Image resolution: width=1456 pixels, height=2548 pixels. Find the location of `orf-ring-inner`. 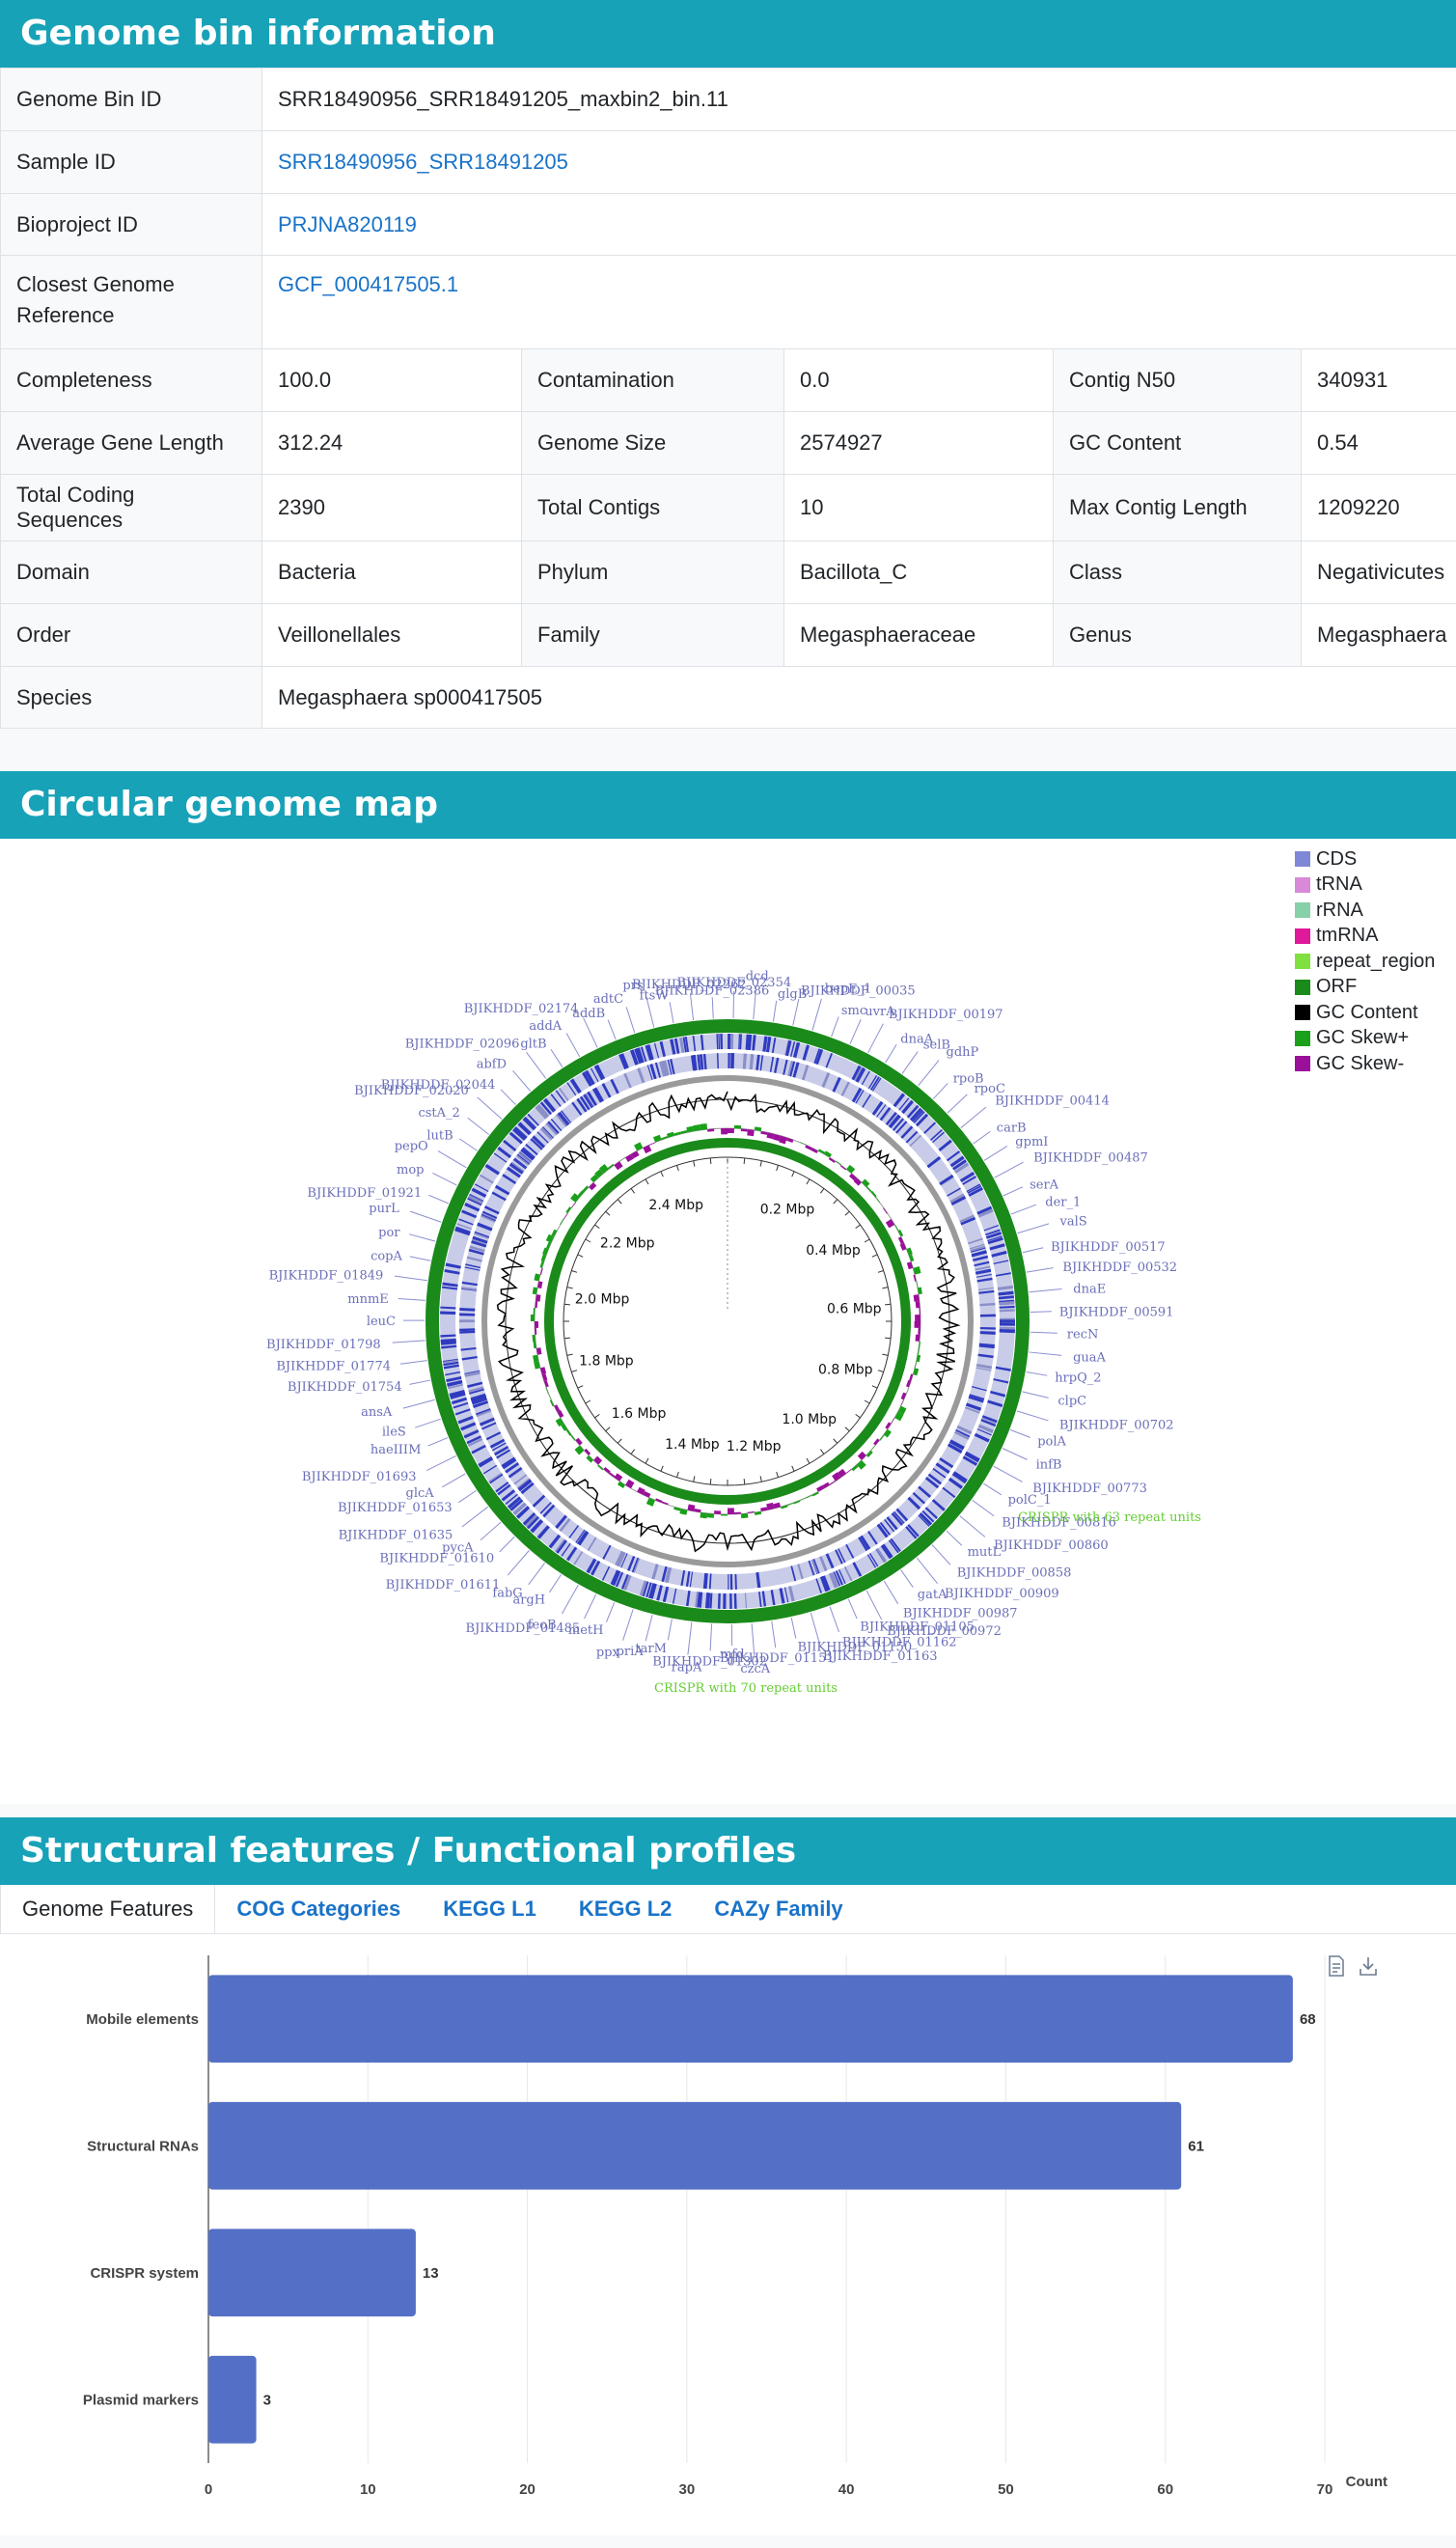

orf-ring-inner is located at coordinates (727, 1321).